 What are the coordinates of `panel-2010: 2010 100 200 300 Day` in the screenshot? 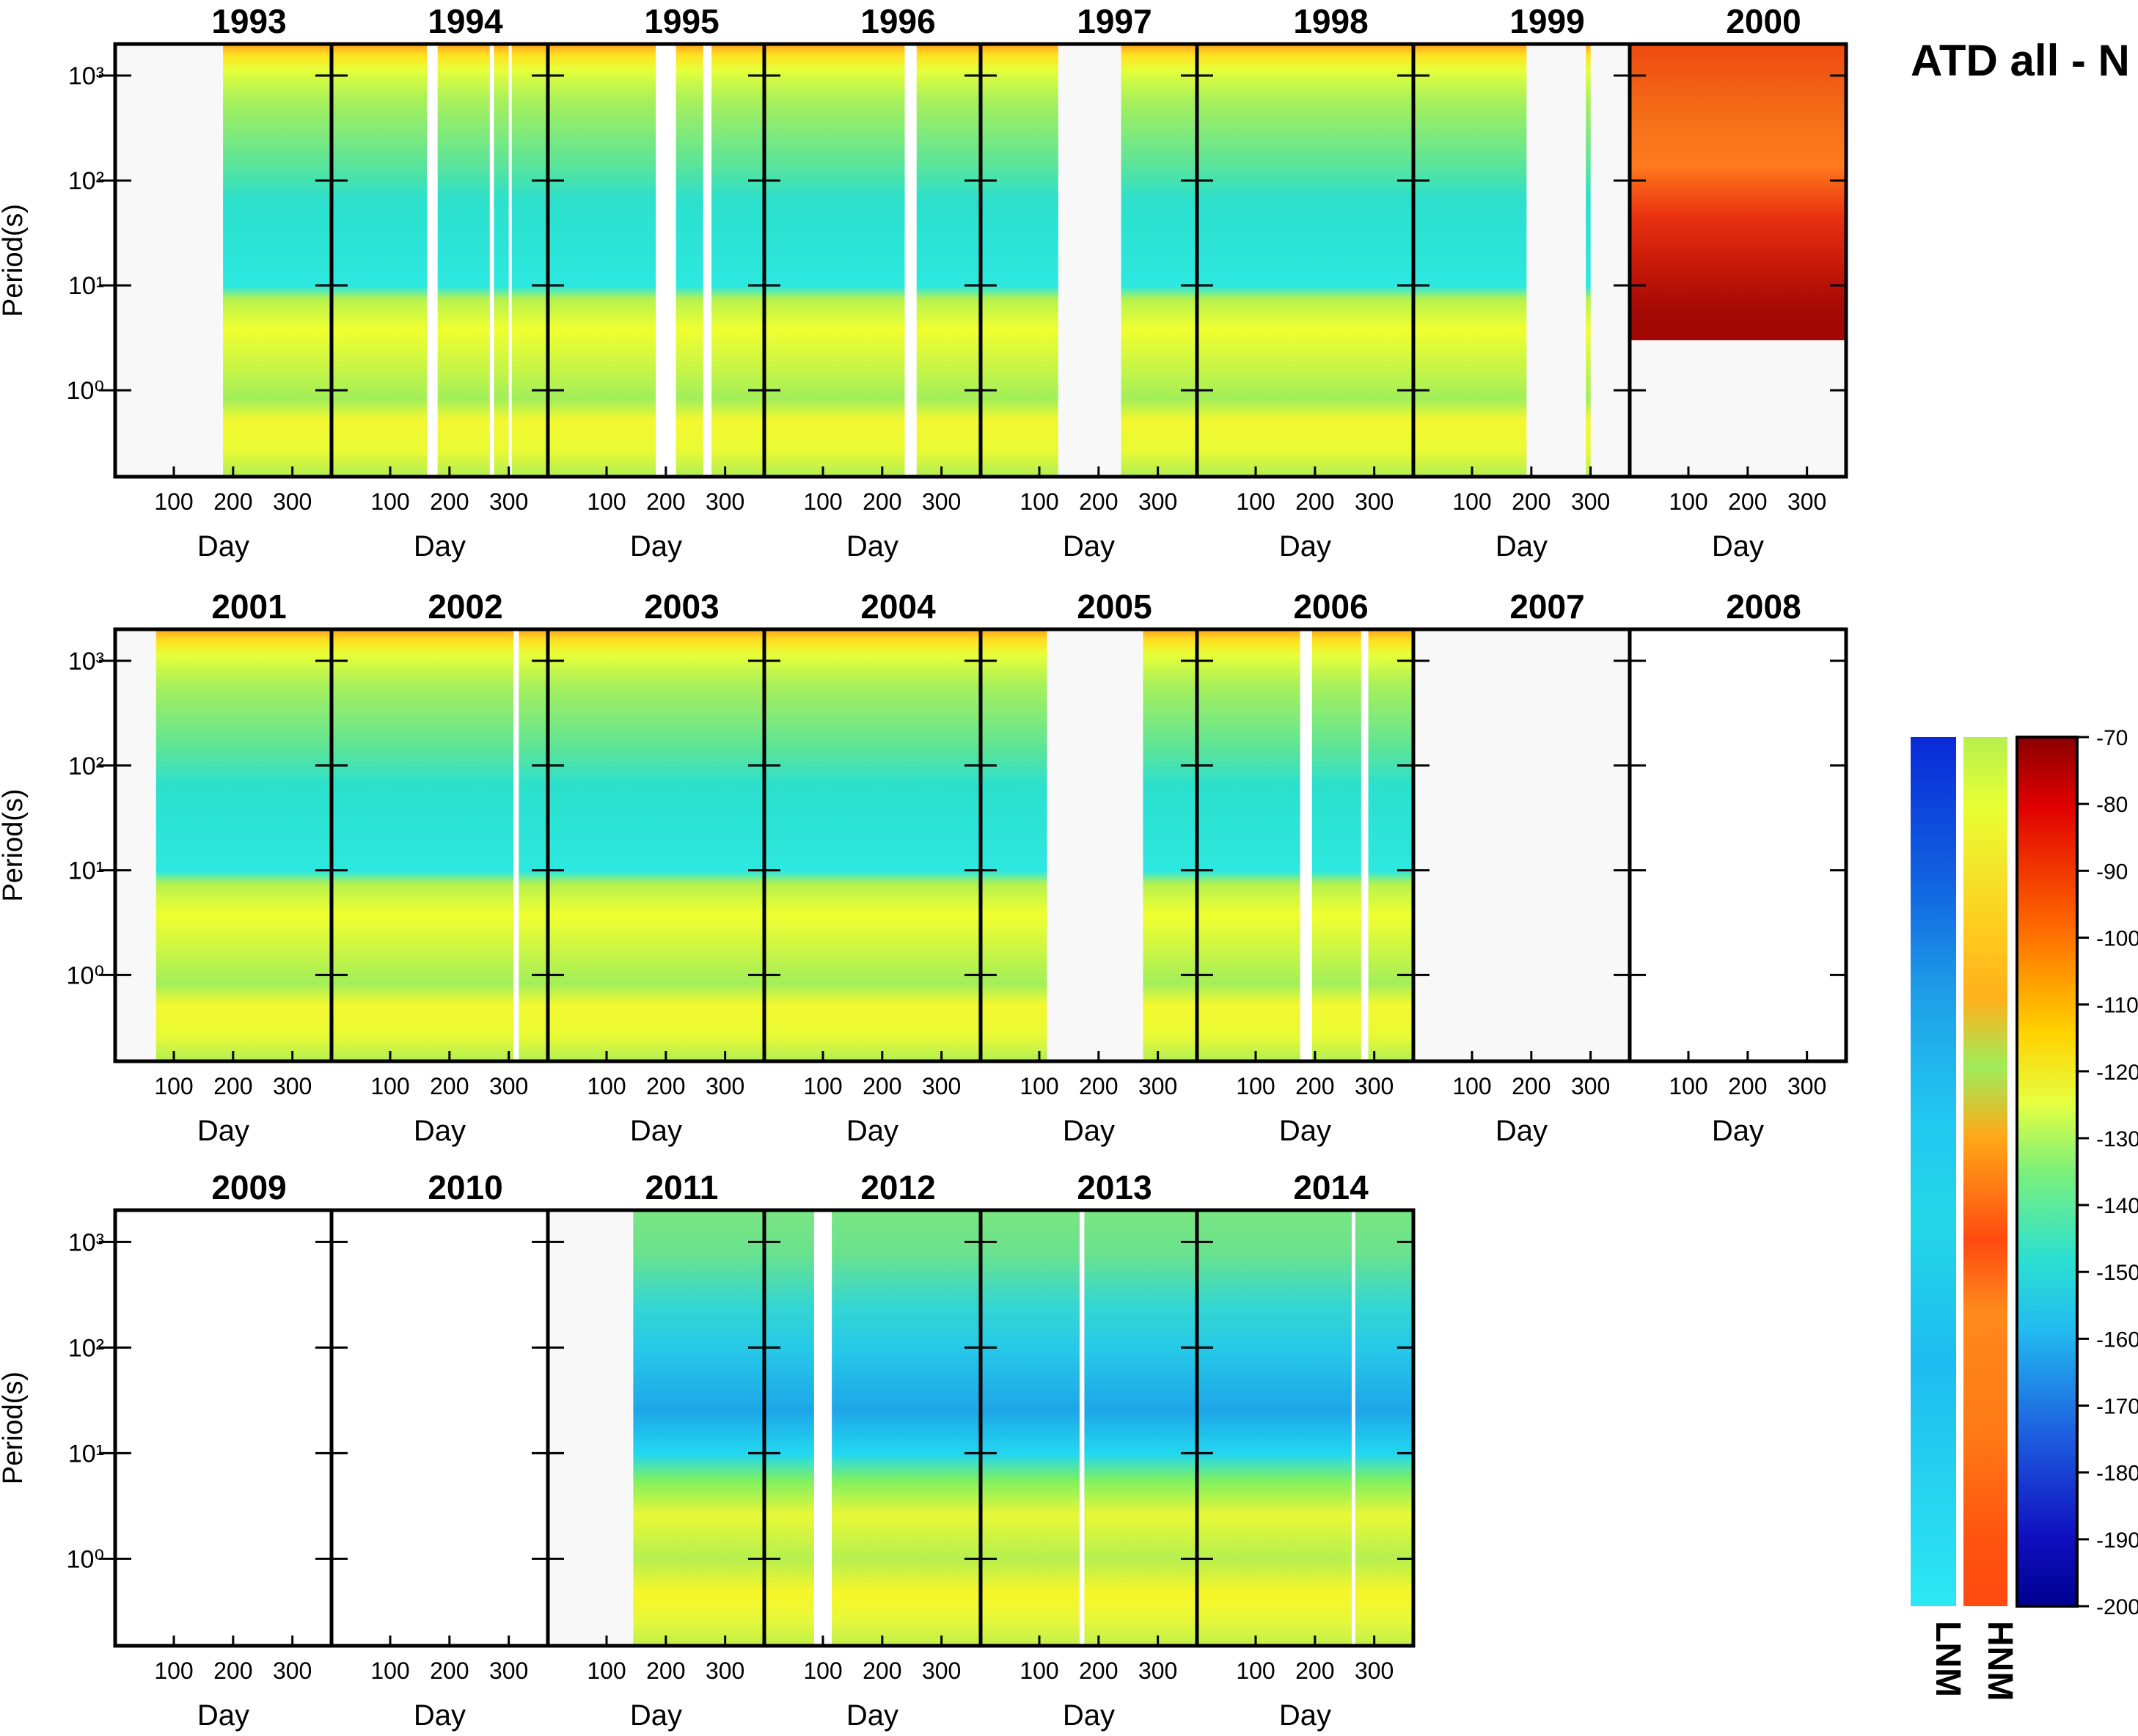 It's located at (422, 1450).